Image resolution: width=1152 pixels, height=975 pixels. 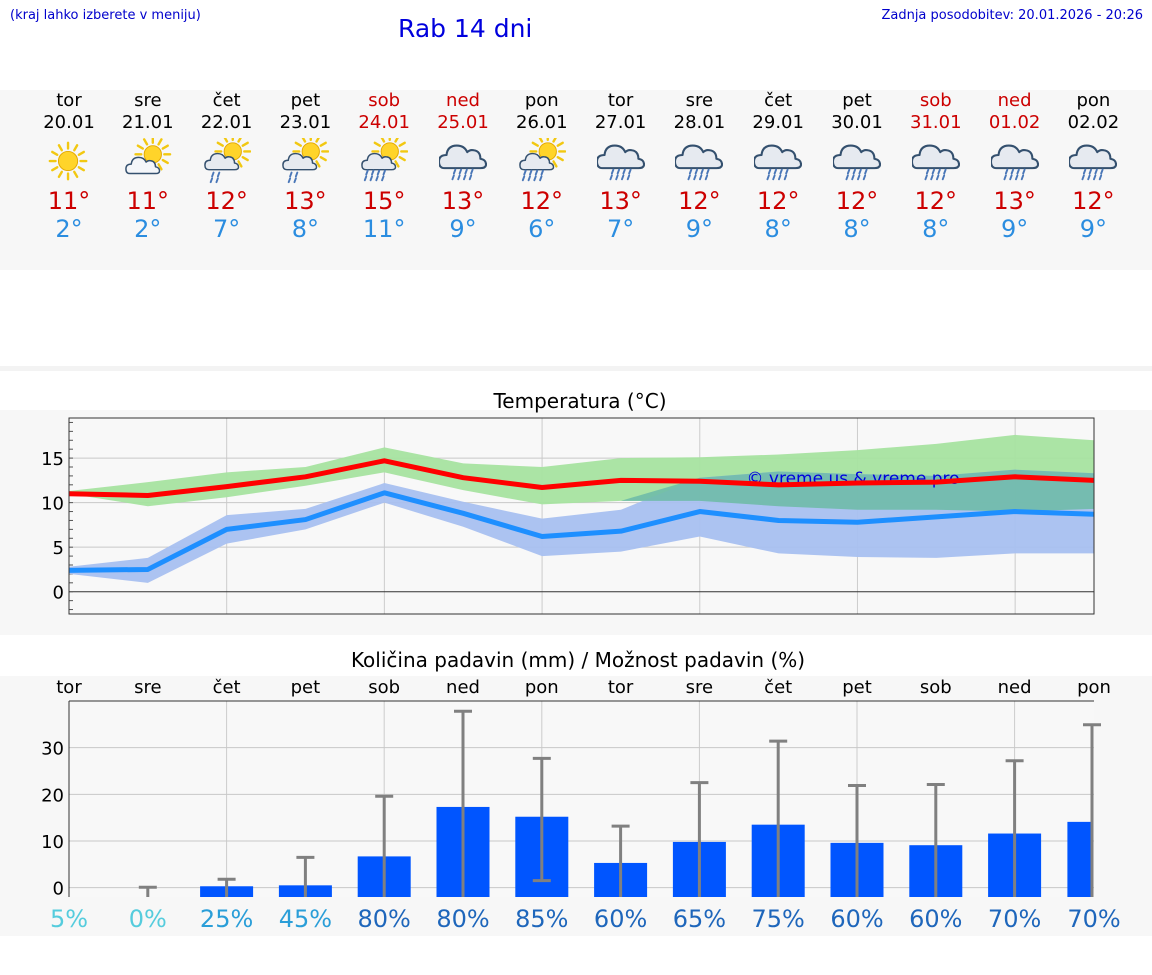 What do you see at coordinates (52, 459) in the screenshot?
I see `temperature-y-tick: 15` at bounding box center [52, 459].